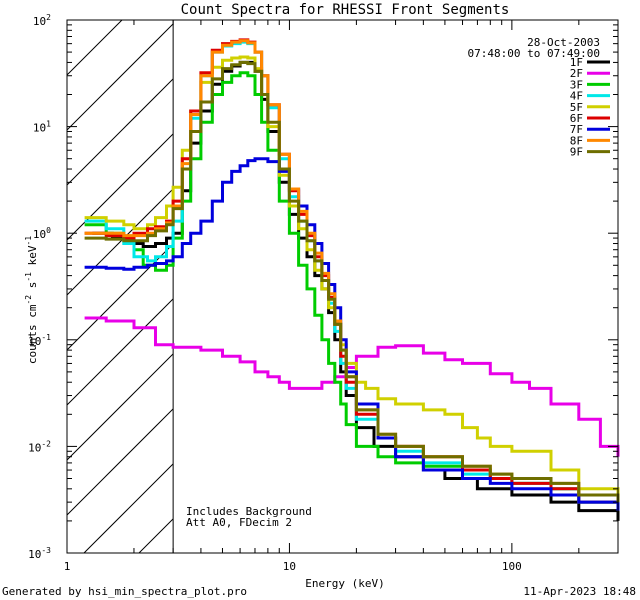 Image resolution: width=640 pixels, height=600 pixels. I want to click on y-tick-label: 10⁻¹, so click(39, 340).